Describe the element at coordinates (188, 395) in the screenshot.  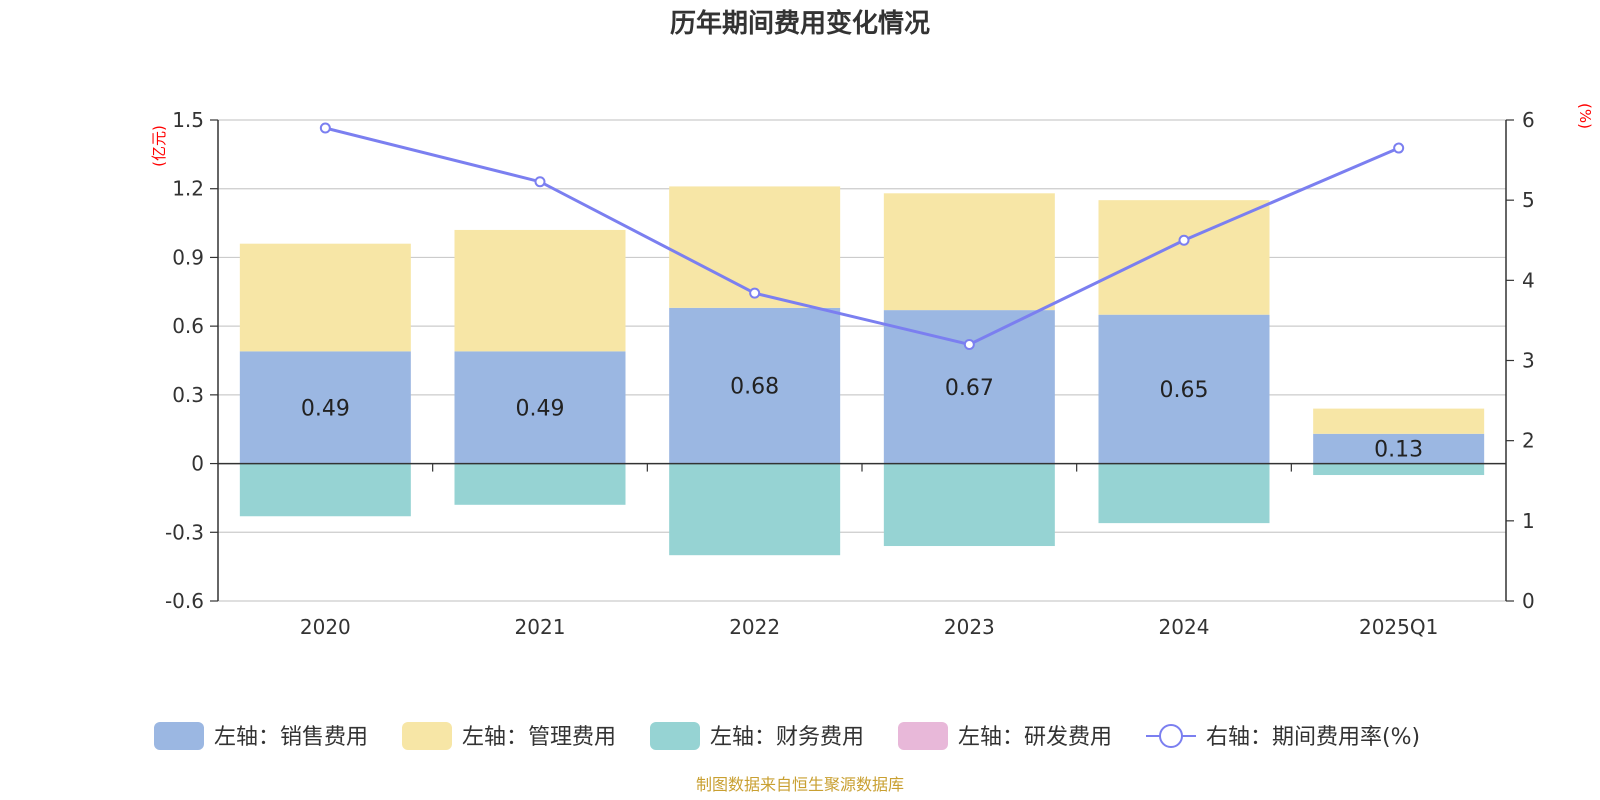
I see `left-axis-tick-label: 0.3` at that location.